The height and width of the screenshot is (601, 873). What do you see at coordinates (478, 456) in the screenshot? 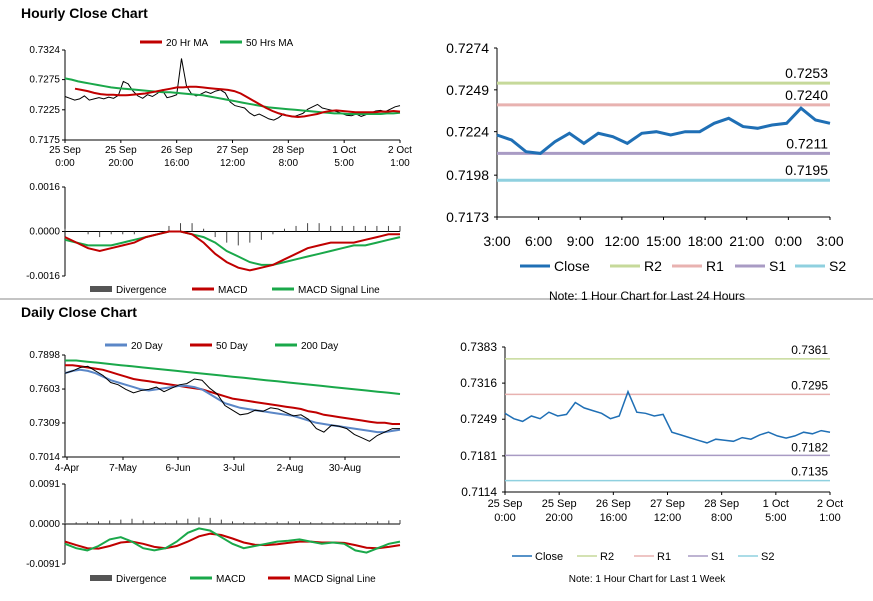
I see `weekly-y-tick-label: 0.7181` at bounding box center [478, 456].